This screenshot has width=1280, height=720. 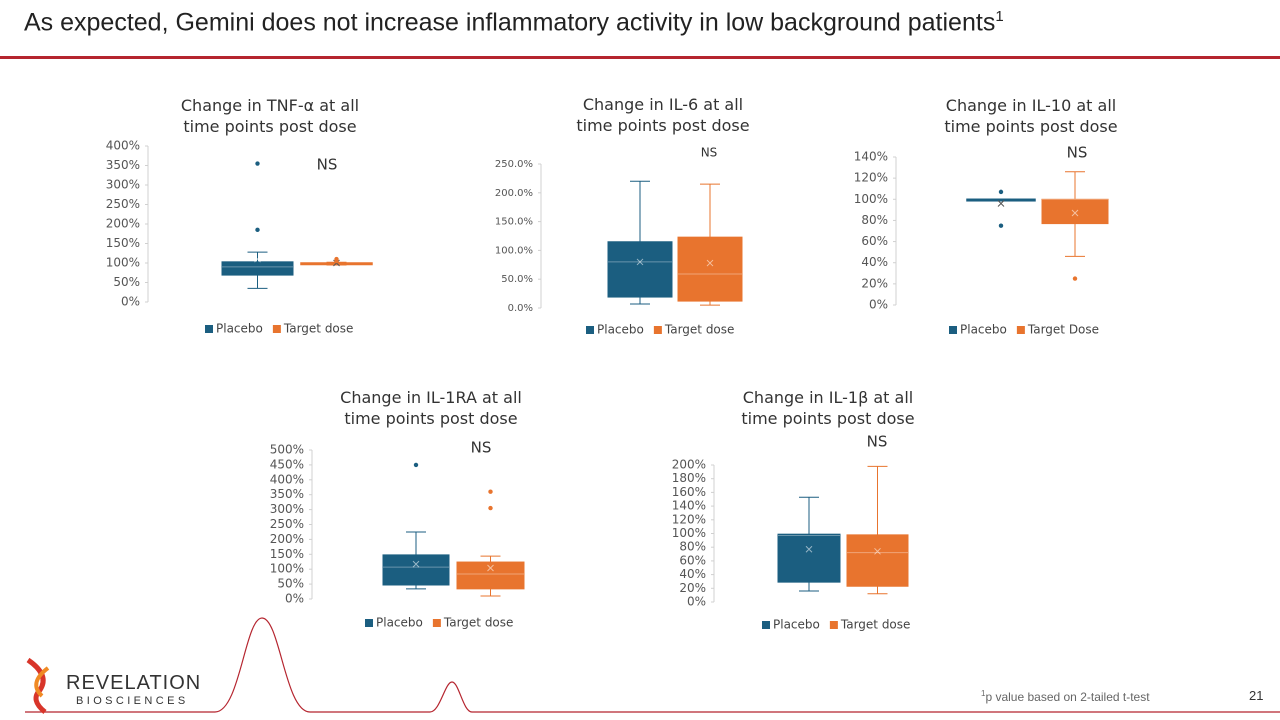 I want to click on y-tick-label: 250.0%, so click(x=514, y=164).